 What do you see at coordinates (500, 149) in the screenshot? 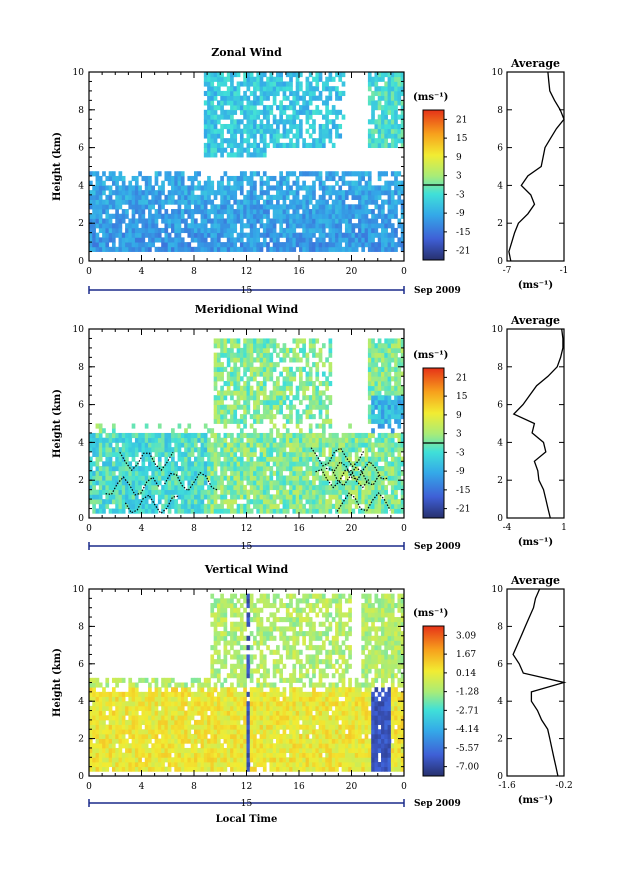
I see `profile-y-tick-label: 6` at bounding box center [500, 149].